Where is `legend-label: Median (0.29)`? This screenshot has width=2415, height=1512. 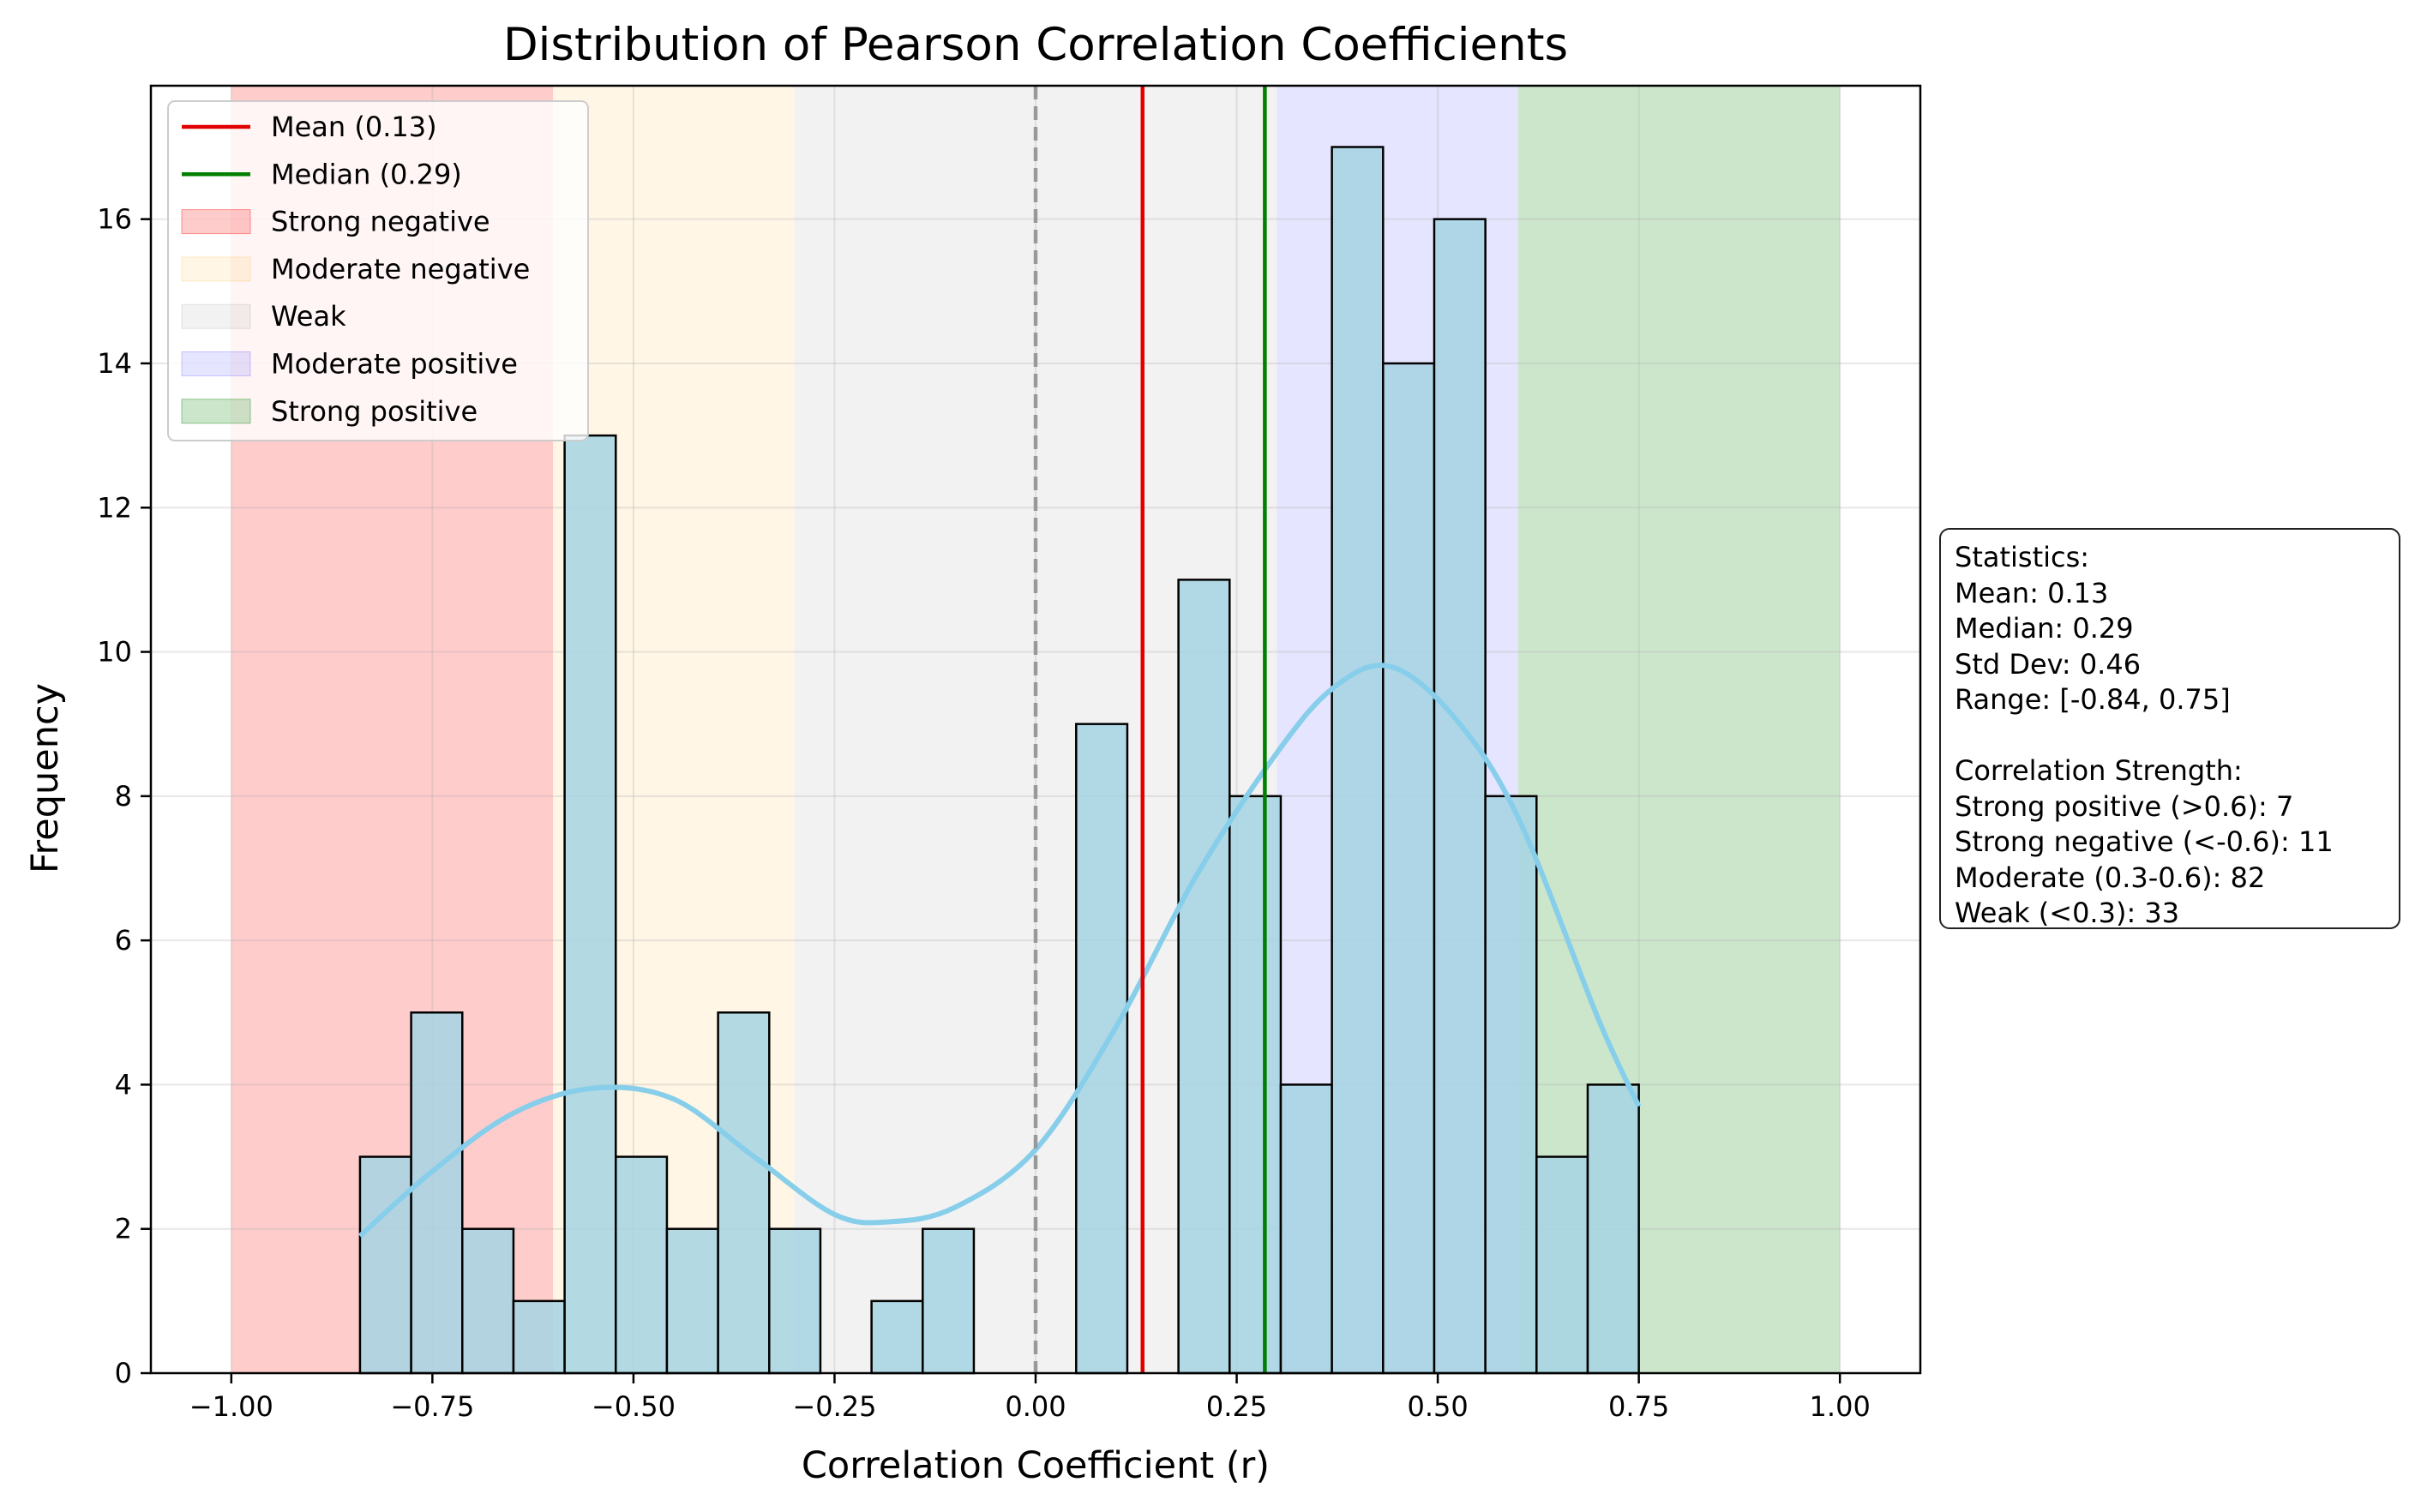 legend-label: Median (0.29) is located at coordinates (366, 174).